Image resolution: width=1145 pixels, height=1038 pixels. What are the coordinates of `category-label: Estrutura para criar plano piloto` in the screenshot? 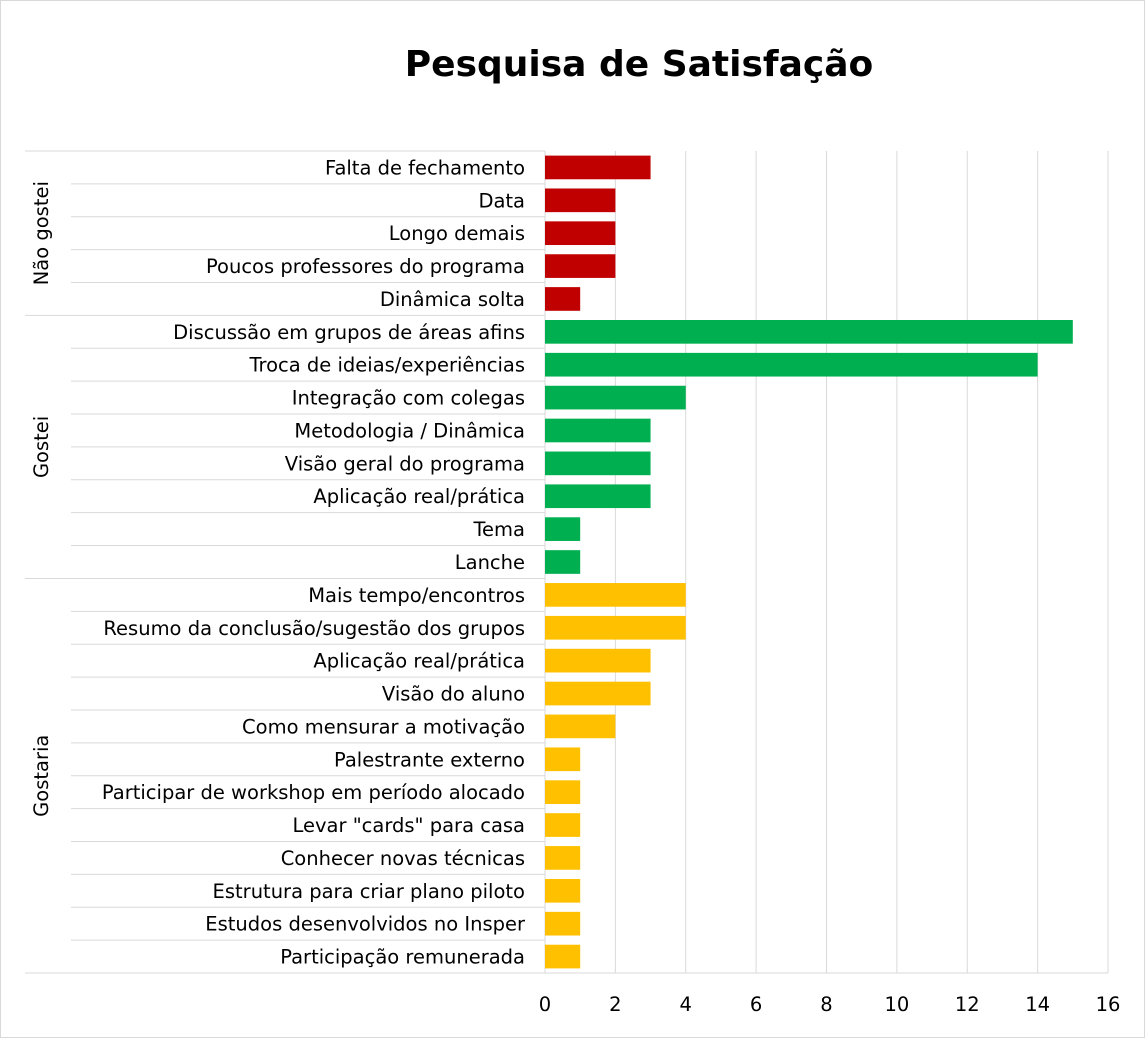 It's located at (369, 891).